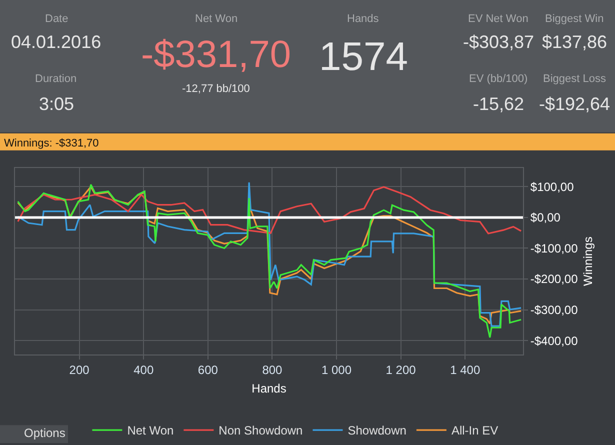  Describe the element at coordinates (337, 369) in the screenshot. I see `x-tick-label: 1 000` at that location.